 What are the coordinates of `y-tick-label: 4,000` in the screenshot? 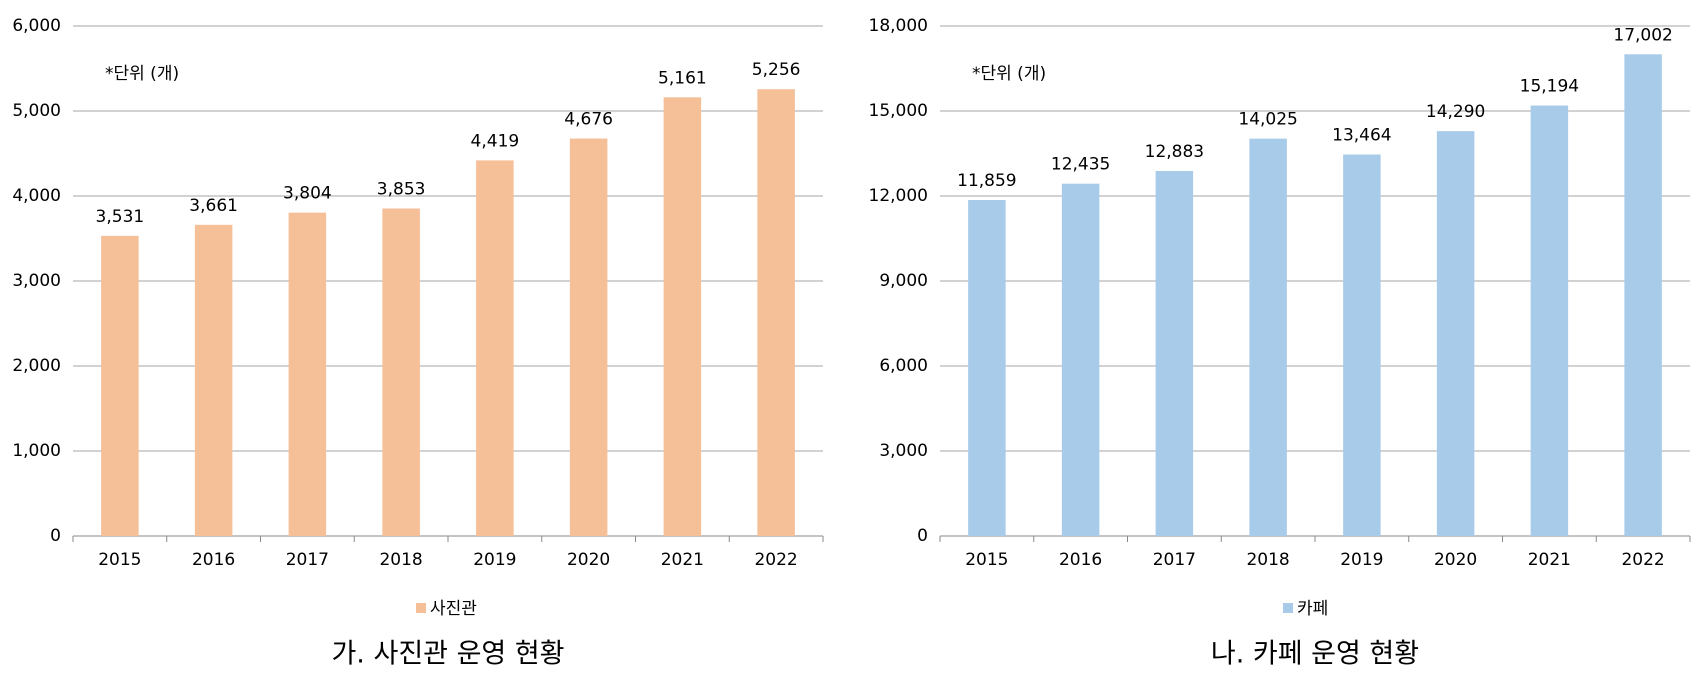 It's located at (36, 196).